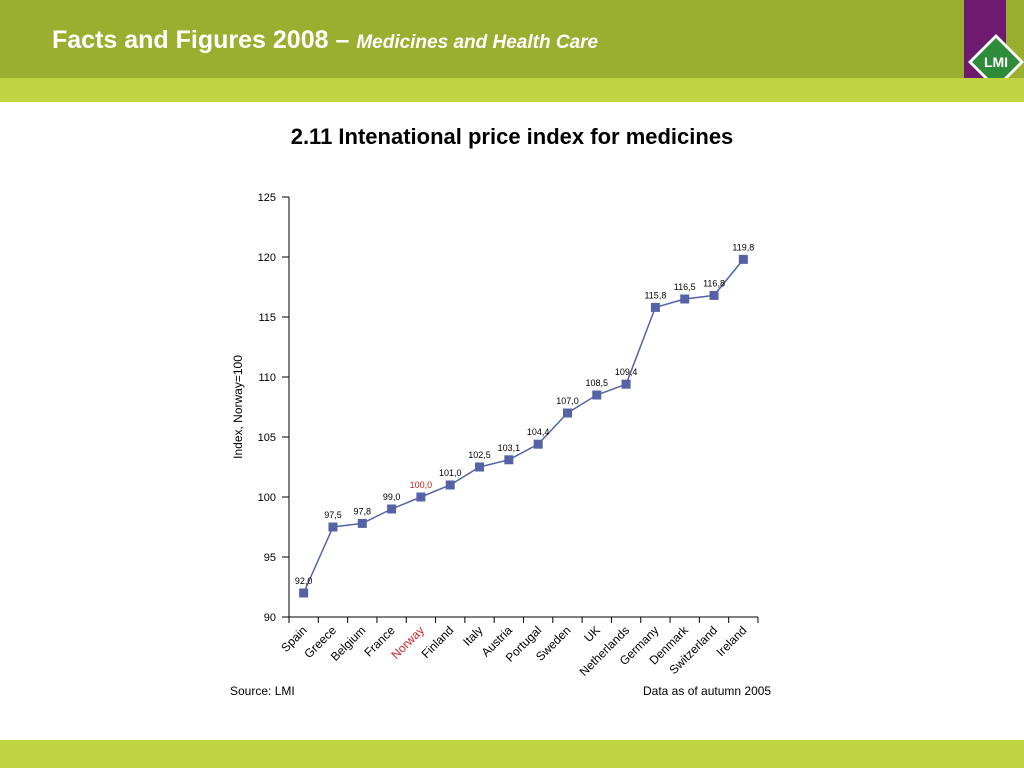  Describe the element at coordinates (479, 455) in the screenshot. I see `data-label: 102,5` at that location.